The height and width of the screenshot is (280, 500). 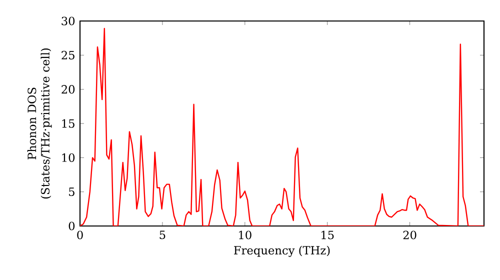 What do you see at coordinates (68, 21) in the screenshot?
I see `y-tick-label: 30` at bounding box center [68, 21].